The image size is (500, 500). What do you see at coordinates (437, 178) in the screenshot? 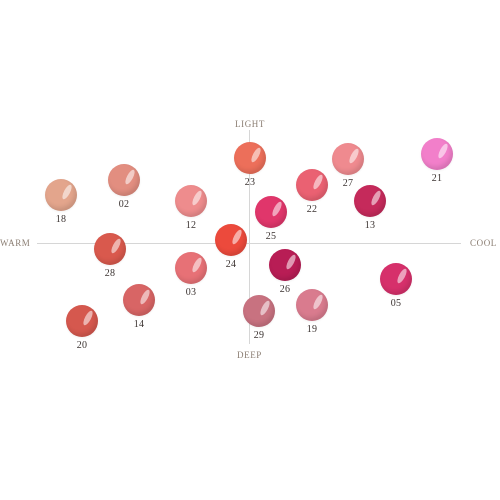
I see `shade-number-21: 21` at bounding box center [437, 178].